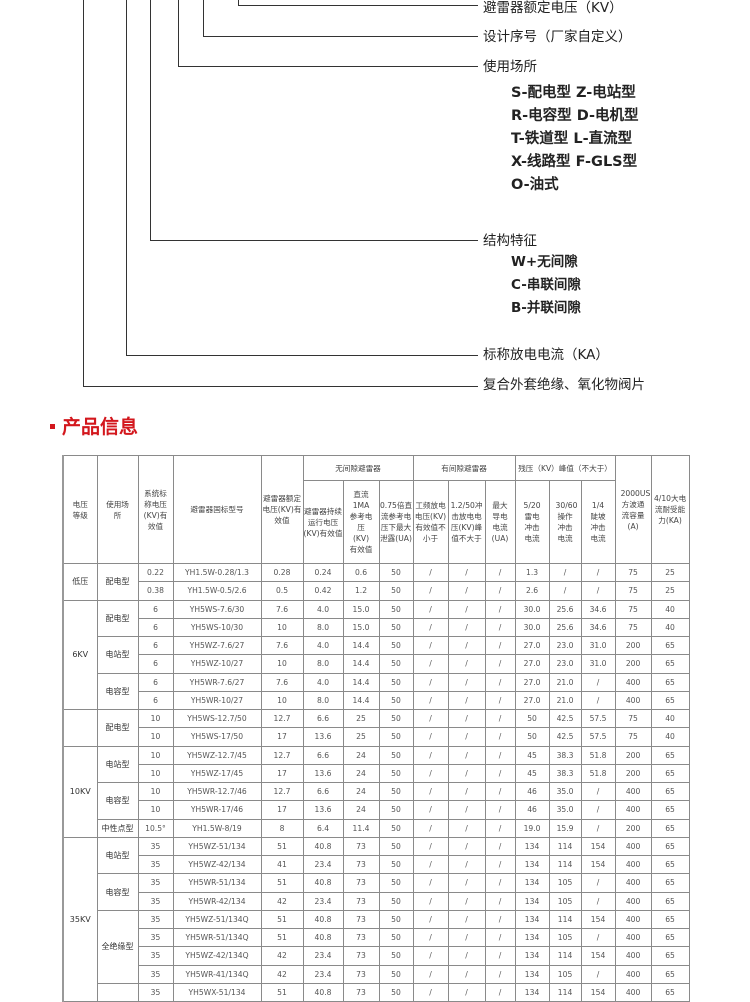  What do you see at coordinates (565, 664) in the screenshot?
I see `table-cell: 23.0` at bounding box center [565, 664].